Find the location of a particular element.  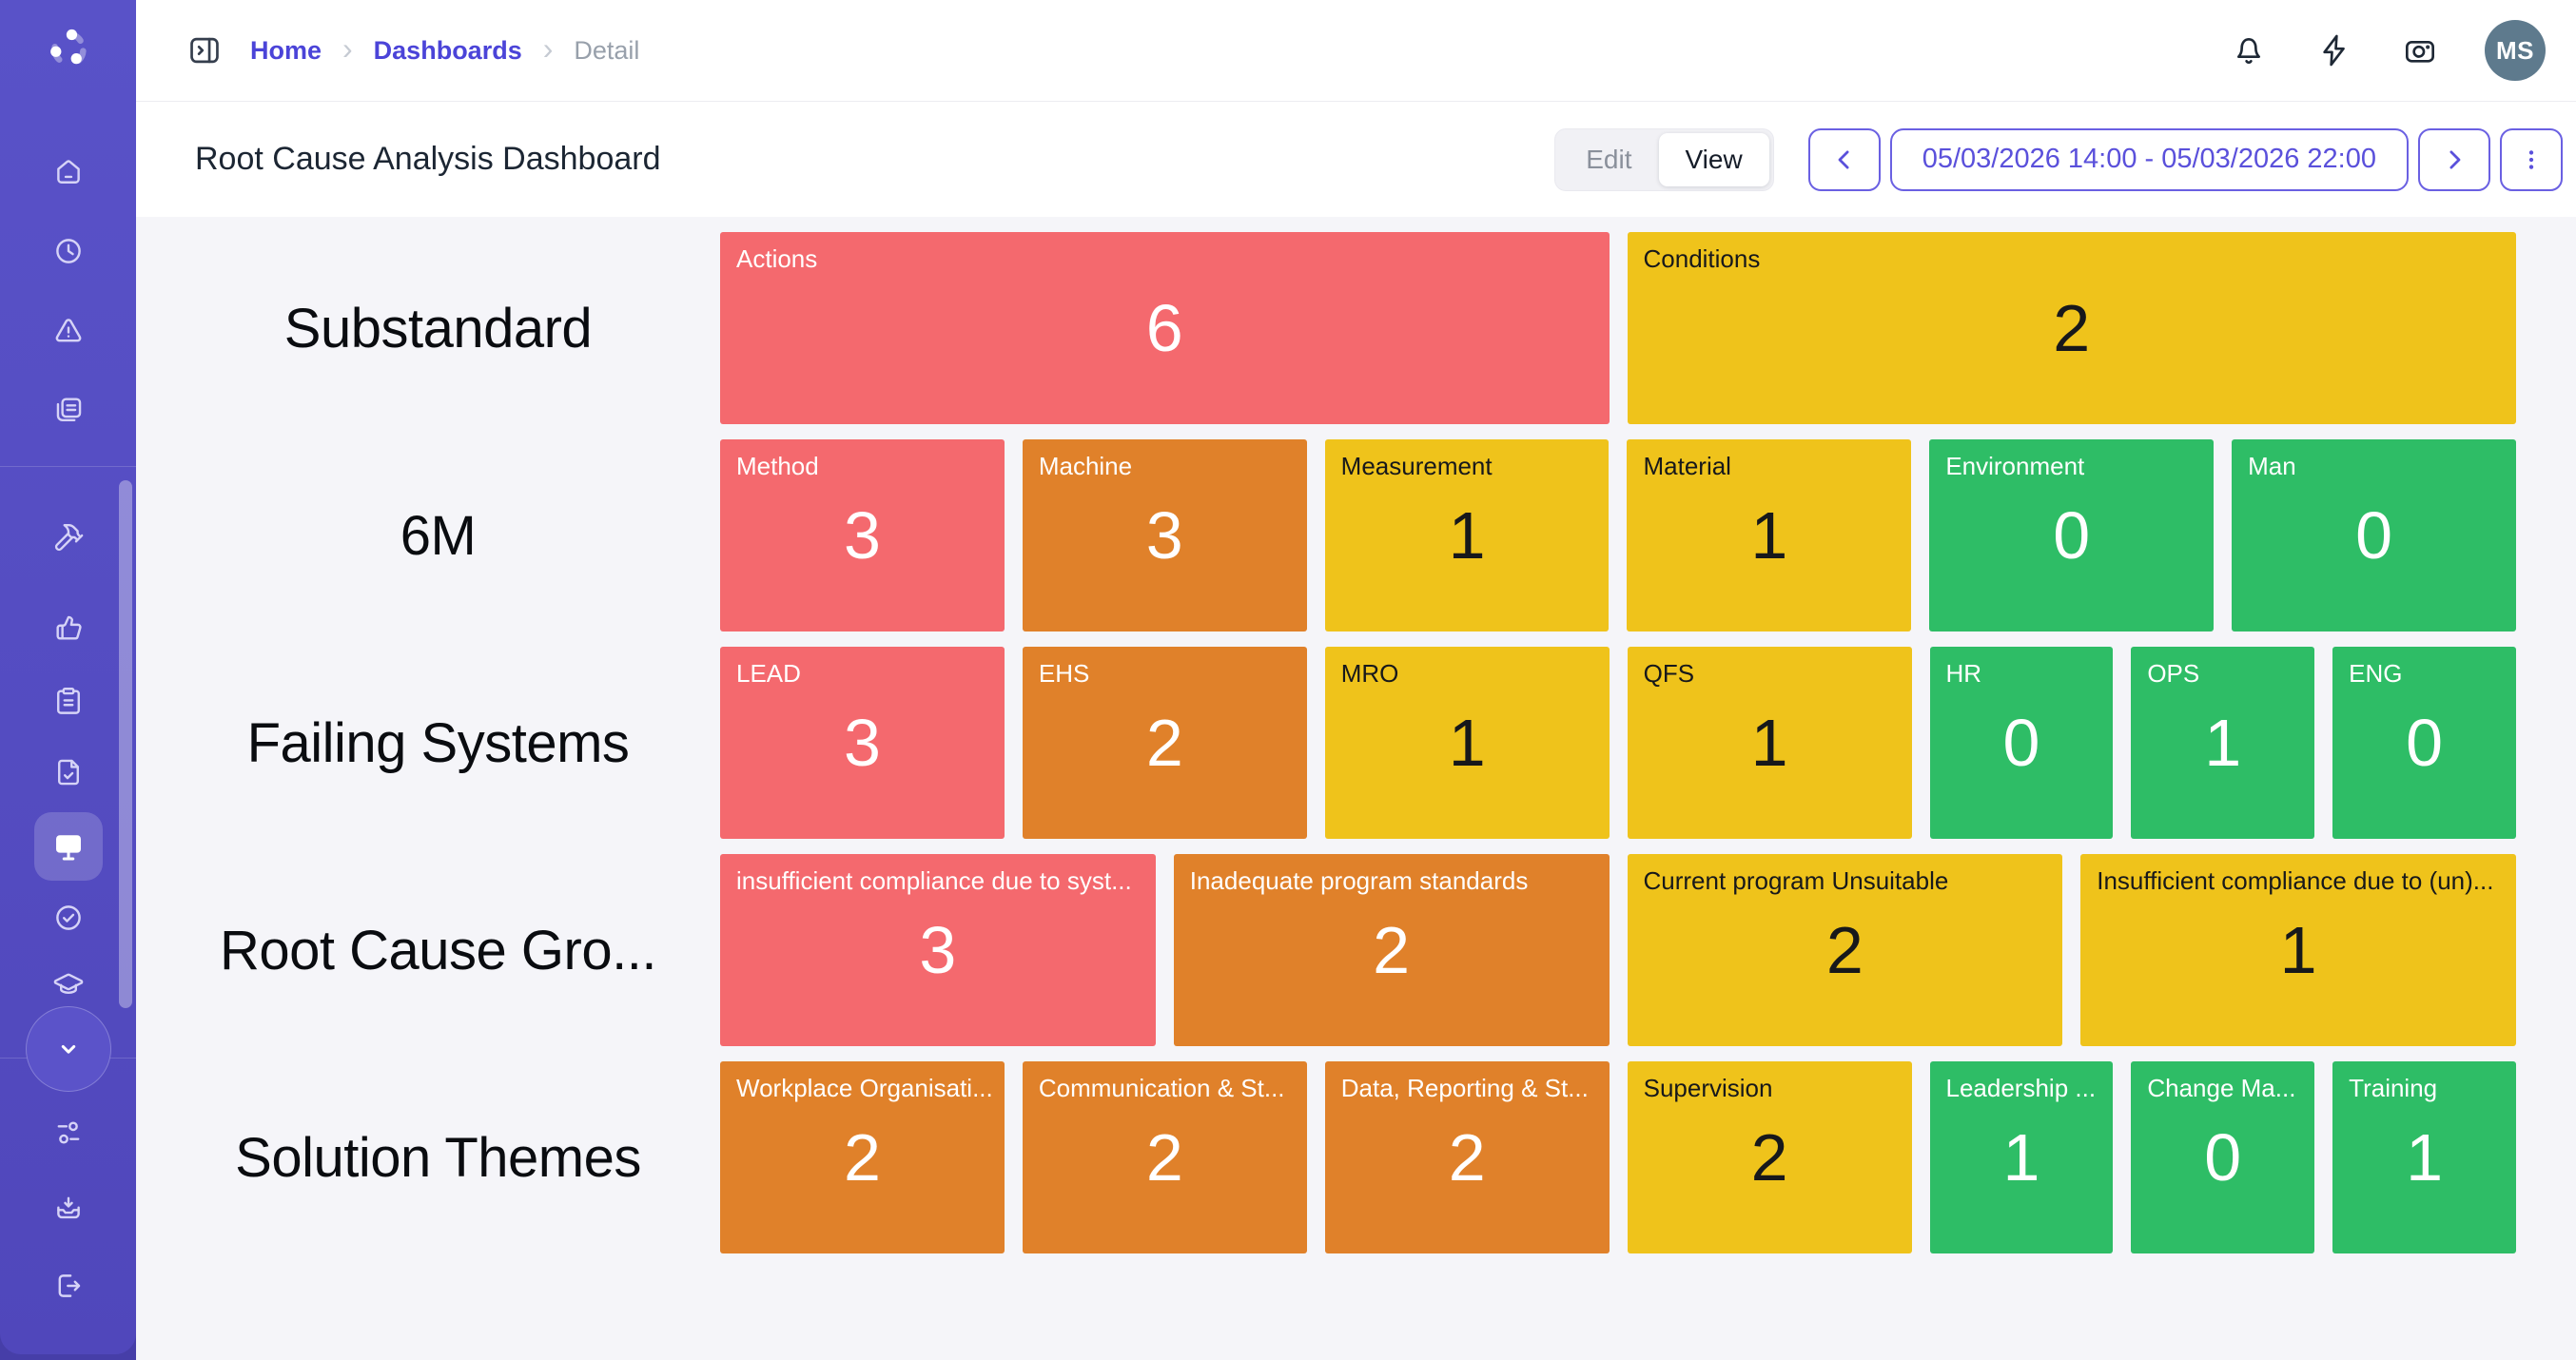

tile-label: Current program Unsuitable is located at coordinates (1796, 880).